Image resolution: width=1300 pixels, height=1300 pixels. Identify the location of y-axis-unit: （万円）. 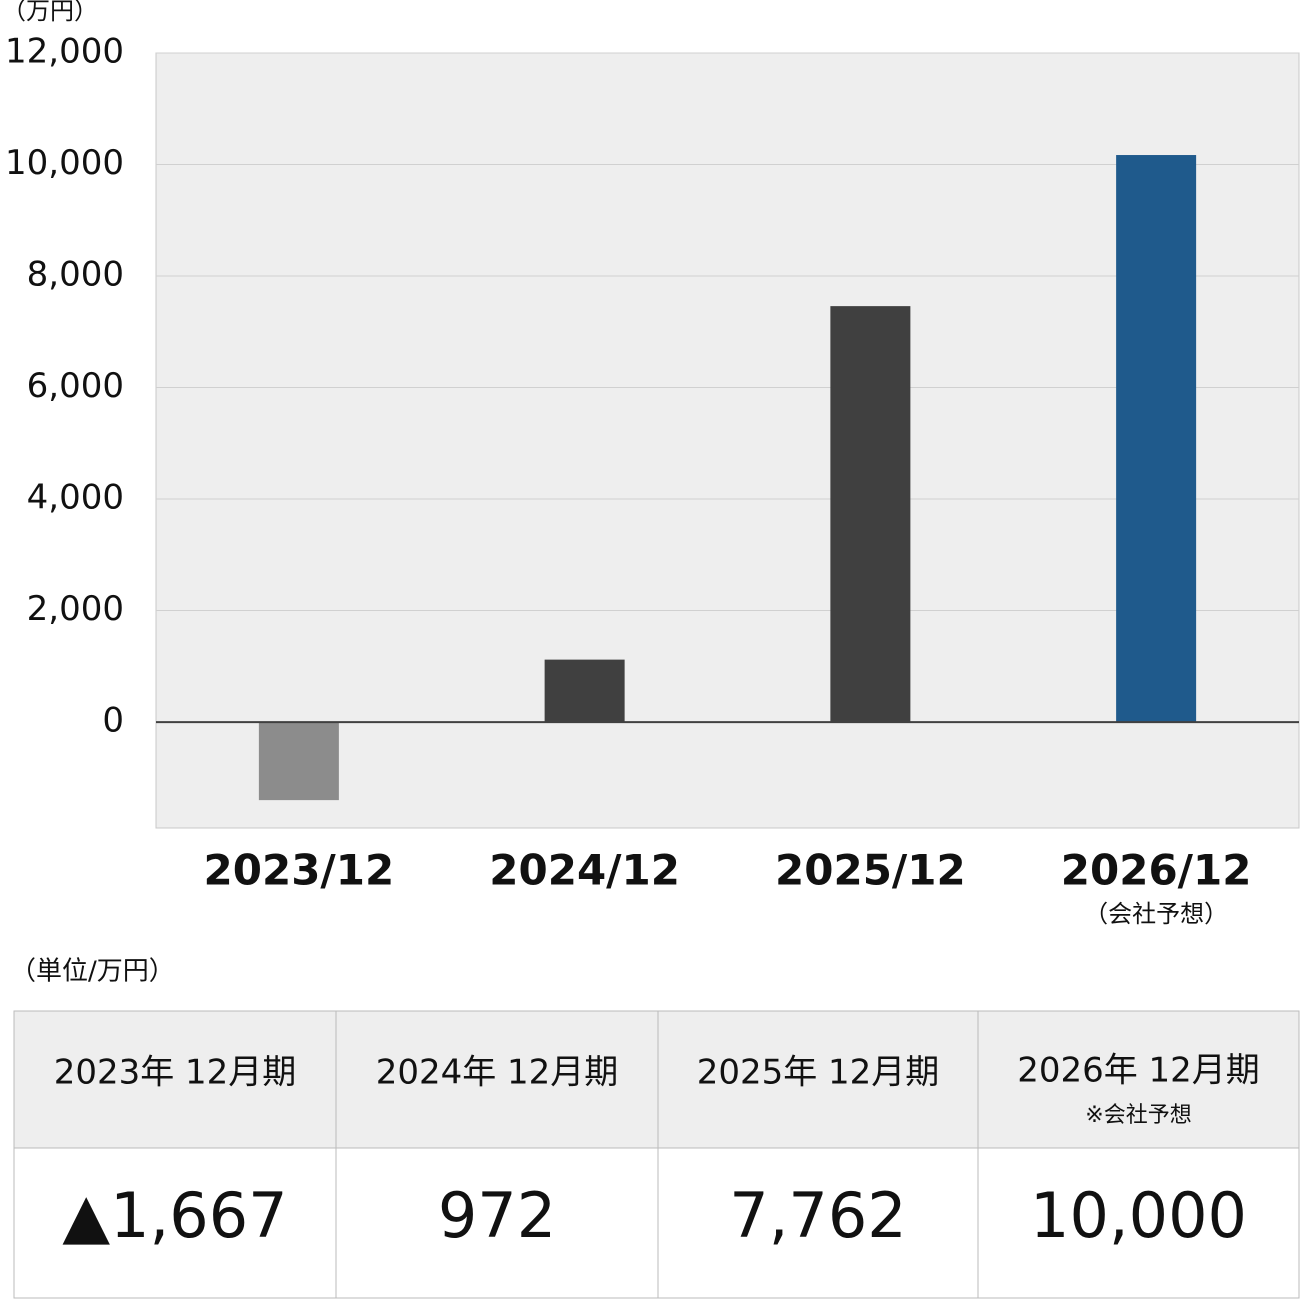
(50, 12).